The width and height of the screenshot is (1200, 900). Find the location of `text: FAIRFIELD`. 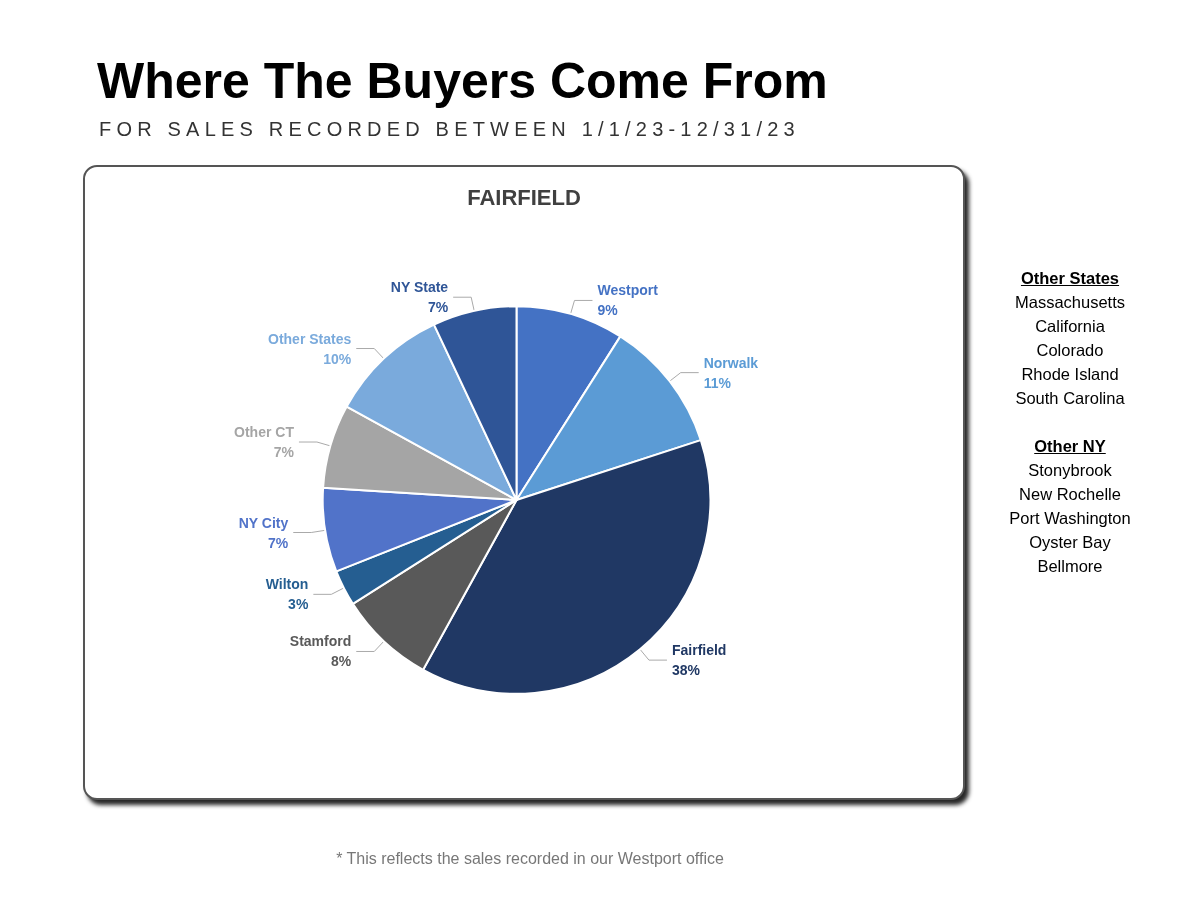

text: FAIRFIELD is located at coordinates (524, 198).